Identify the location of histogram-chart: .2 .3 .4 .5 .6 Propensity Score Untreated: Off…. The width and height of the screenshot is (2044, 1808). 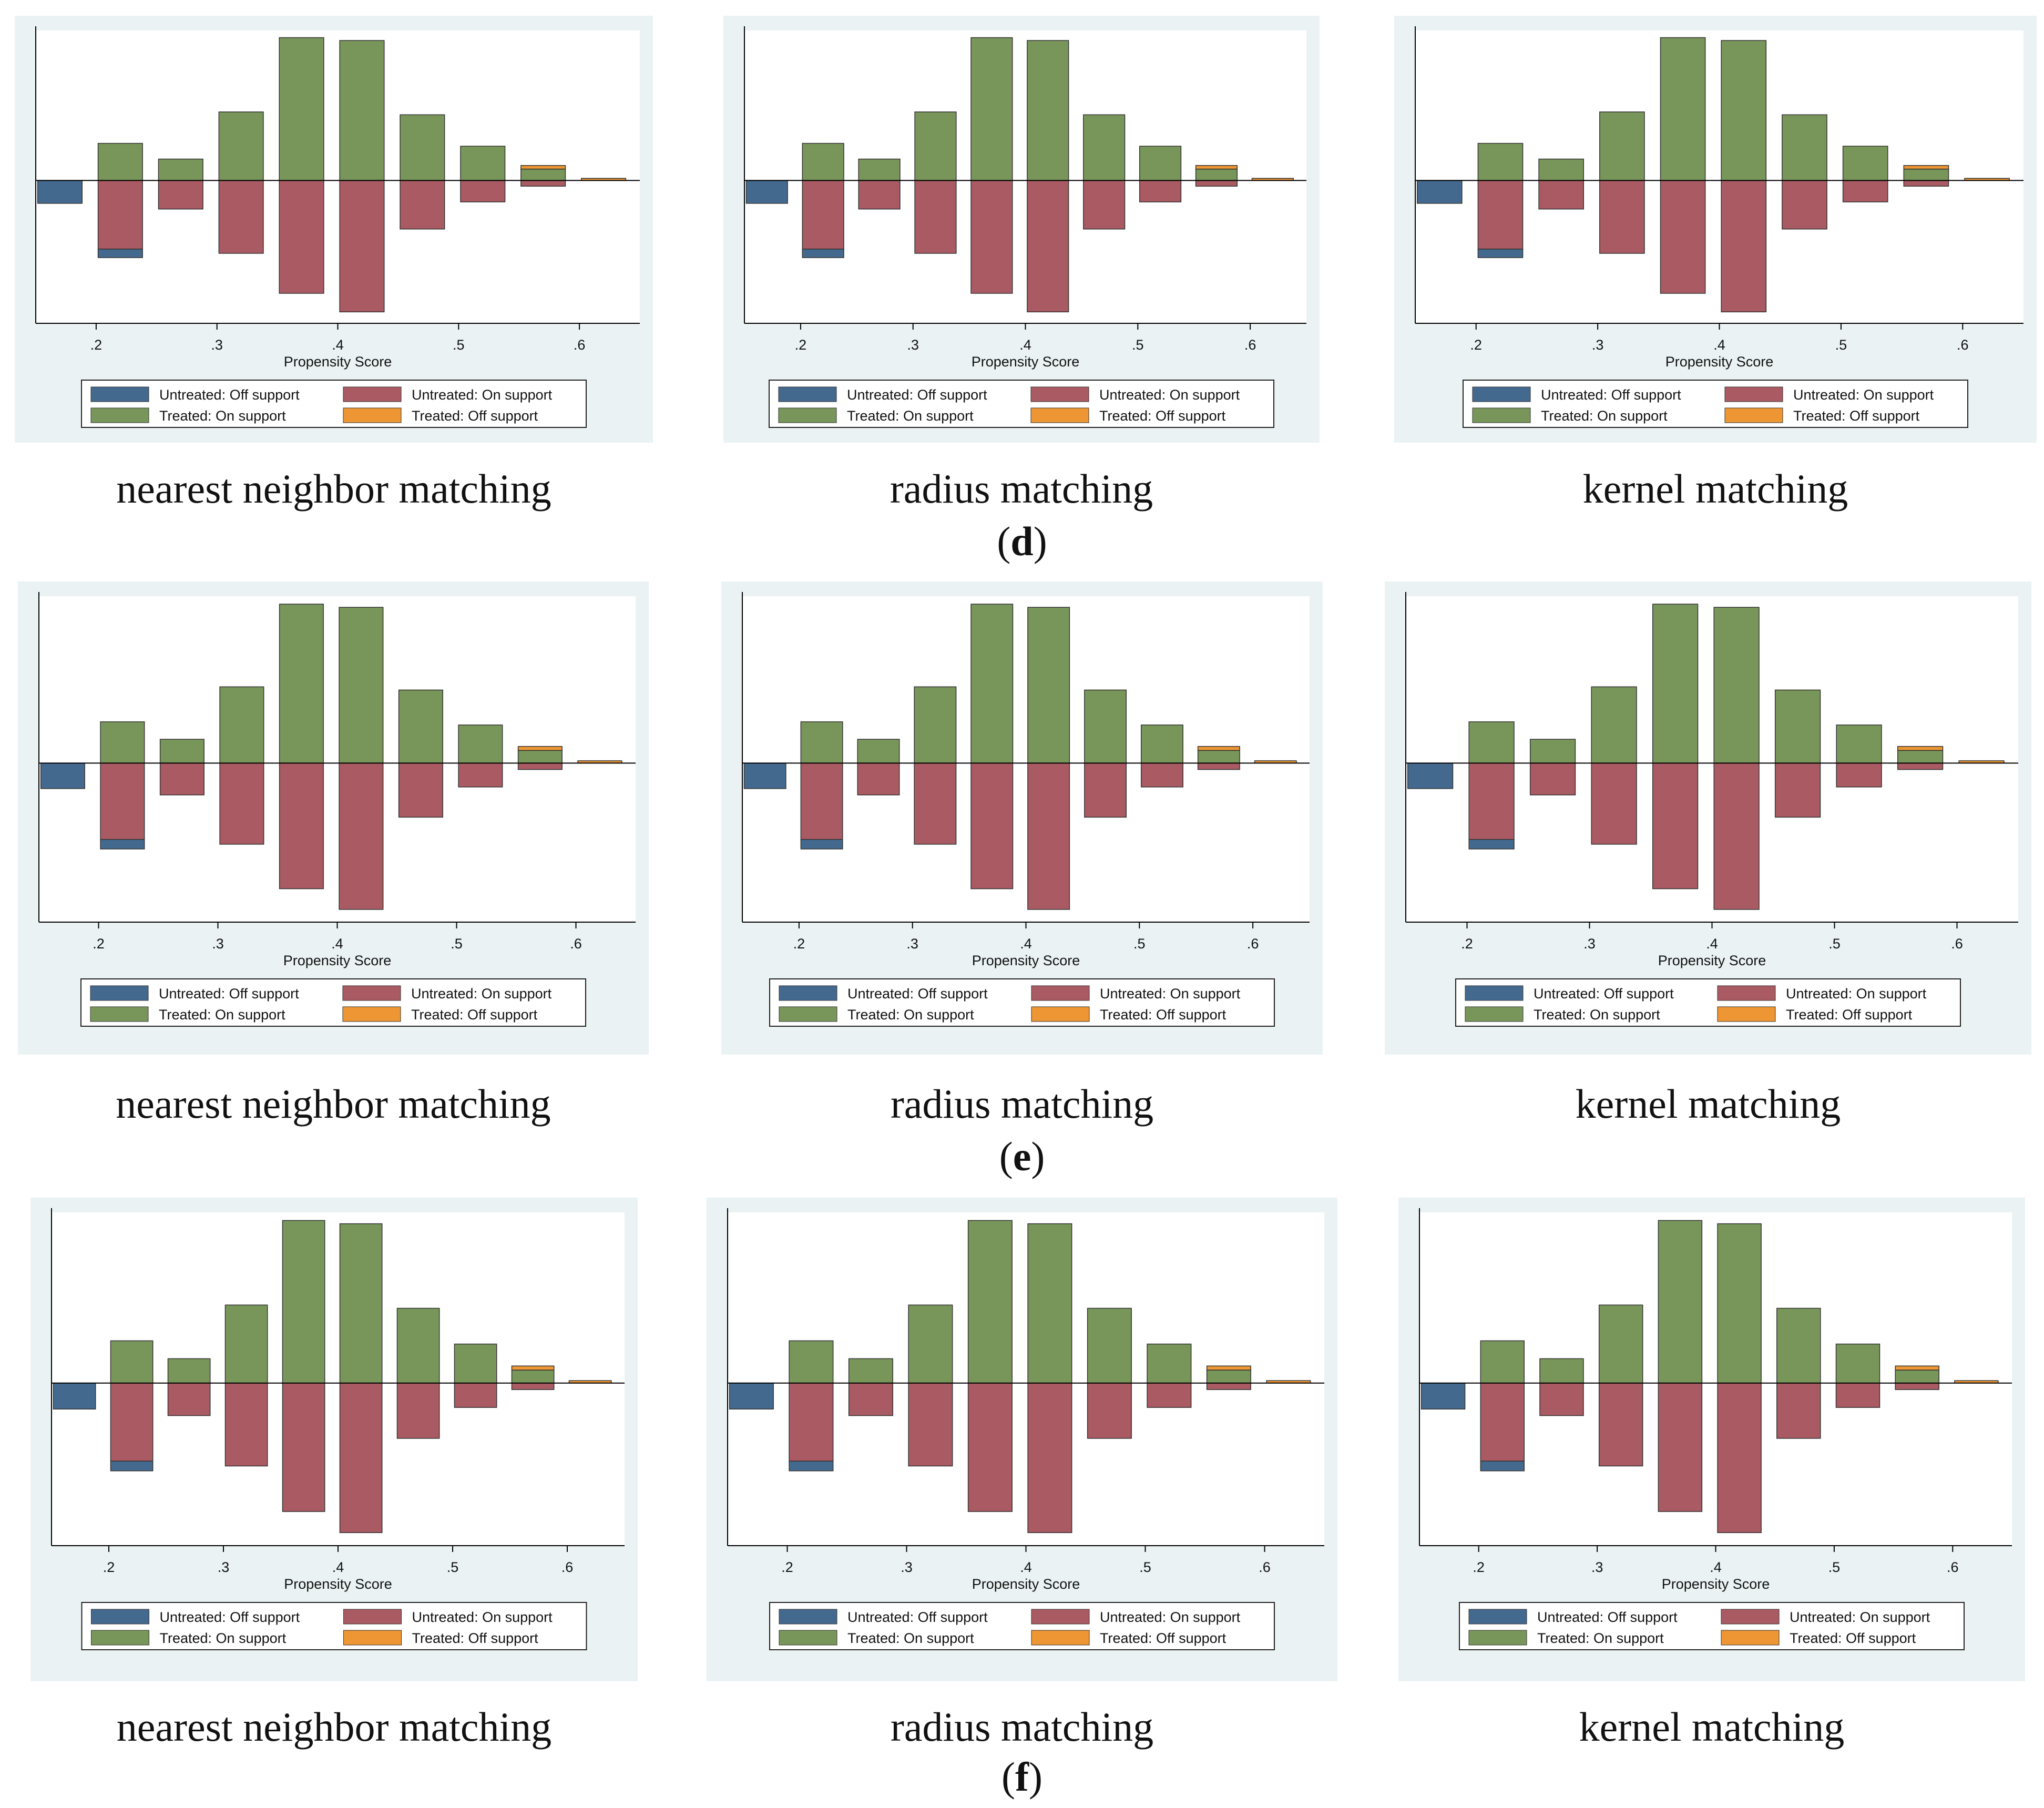
(1025, 1429).